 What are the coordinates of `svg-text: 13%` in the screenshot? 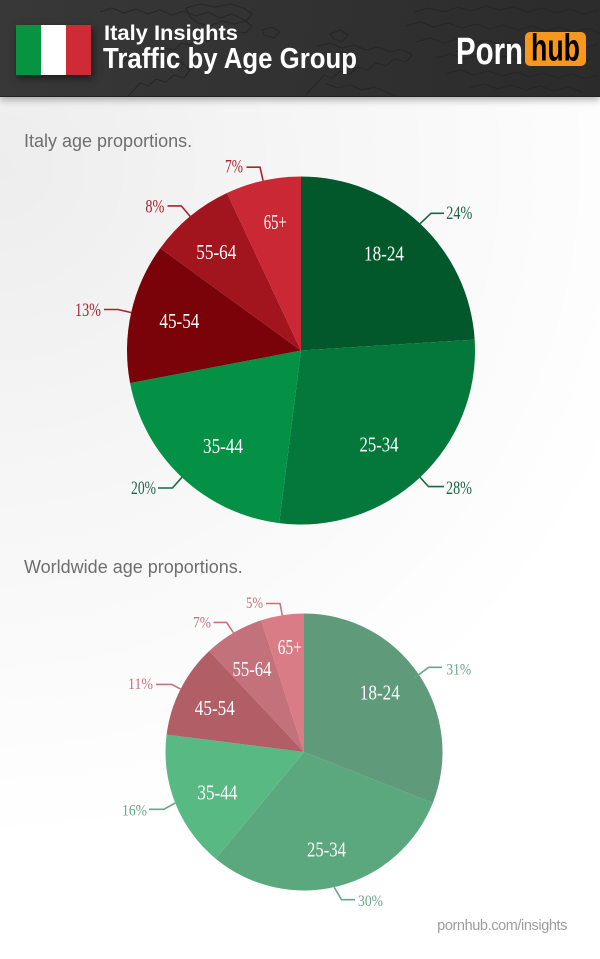 It's located at (88, 310).